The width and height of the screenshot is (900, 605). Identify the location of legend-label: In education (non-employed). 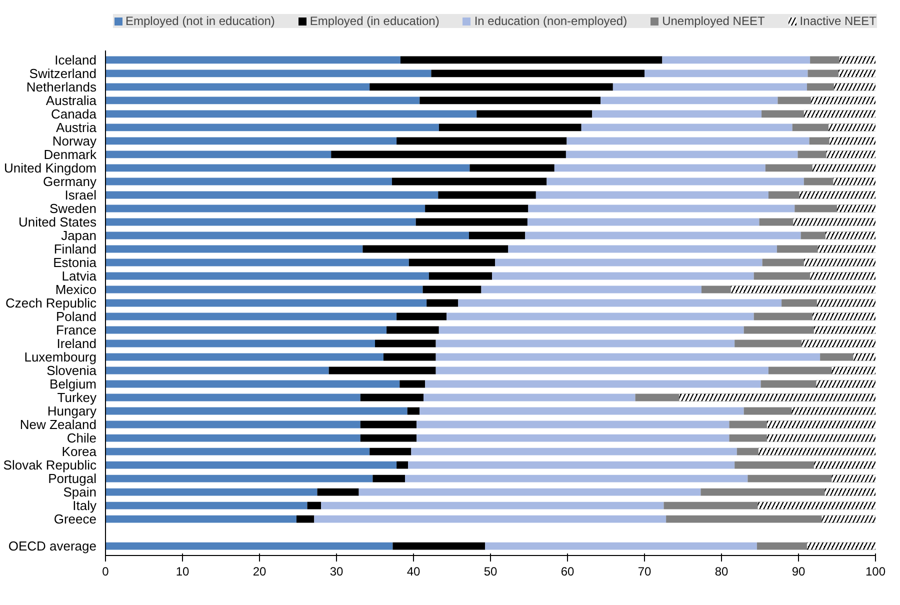
(551, 21).